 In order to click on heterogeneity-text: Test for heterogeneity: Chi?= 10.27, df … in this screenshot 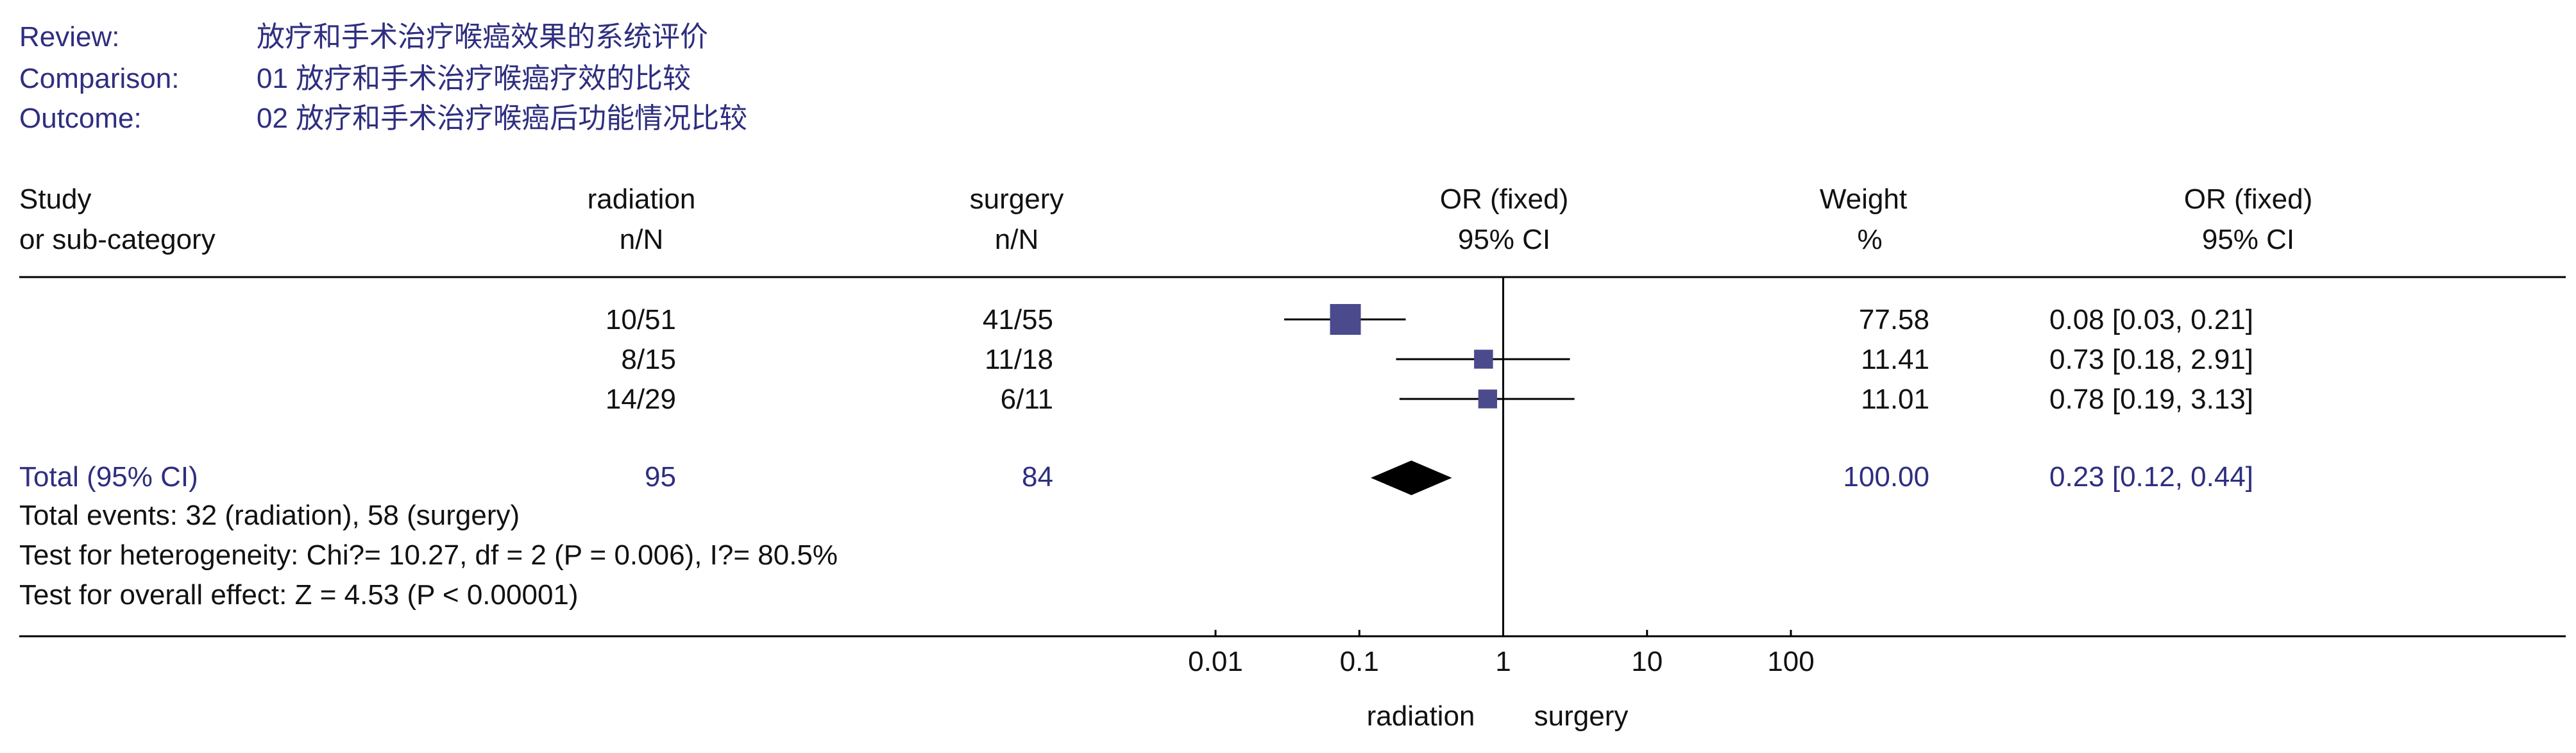, I will do `click(428, 555)`.